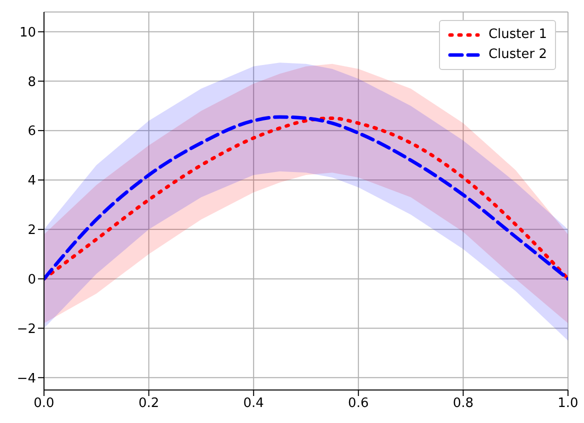 The height and width of the screenshot is (423, 584). I want to click on y-tick-label: 4, so click(32, 181).